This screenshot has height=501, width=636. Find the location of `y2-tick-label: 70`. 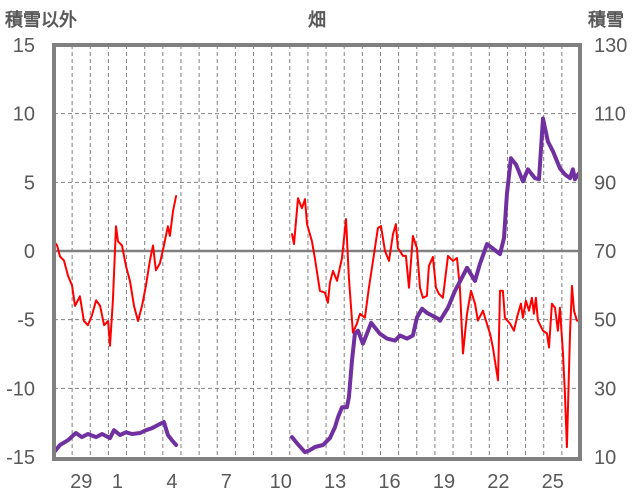

y2-tick-label: 70 is located at coordinates (605, 252).